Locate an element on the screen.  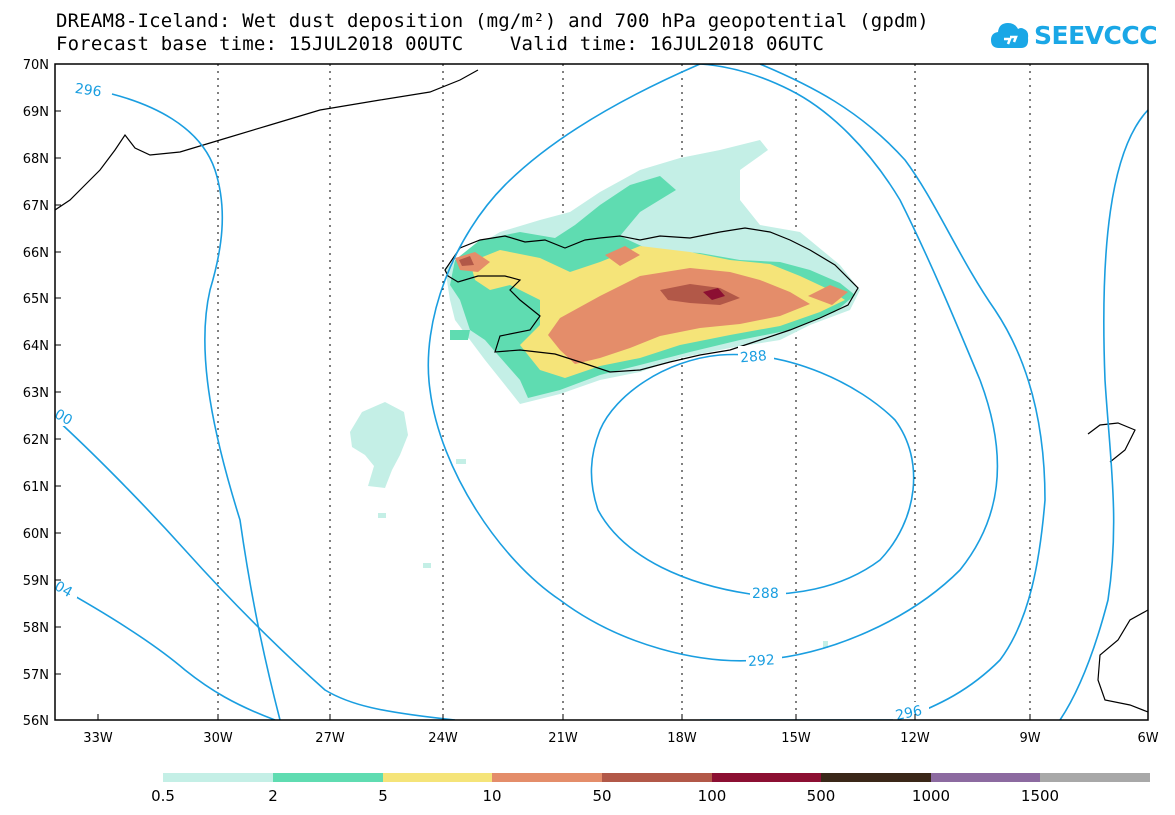
legend-label: 1500 is located at coordinates (1040, 796).